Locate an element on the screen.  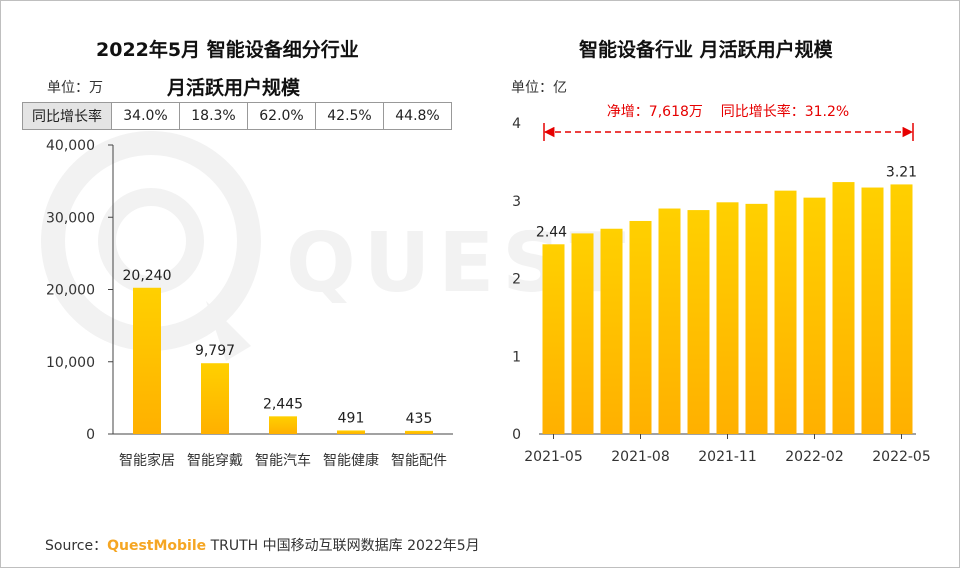
growth-rate-cell: 34.0% is located at coordinates (145, 116).